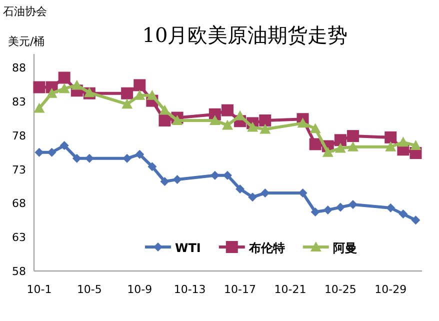 This screenshot has height=321, width=439. I want to click on x-tick-label: 10-29, so click(390, 289).